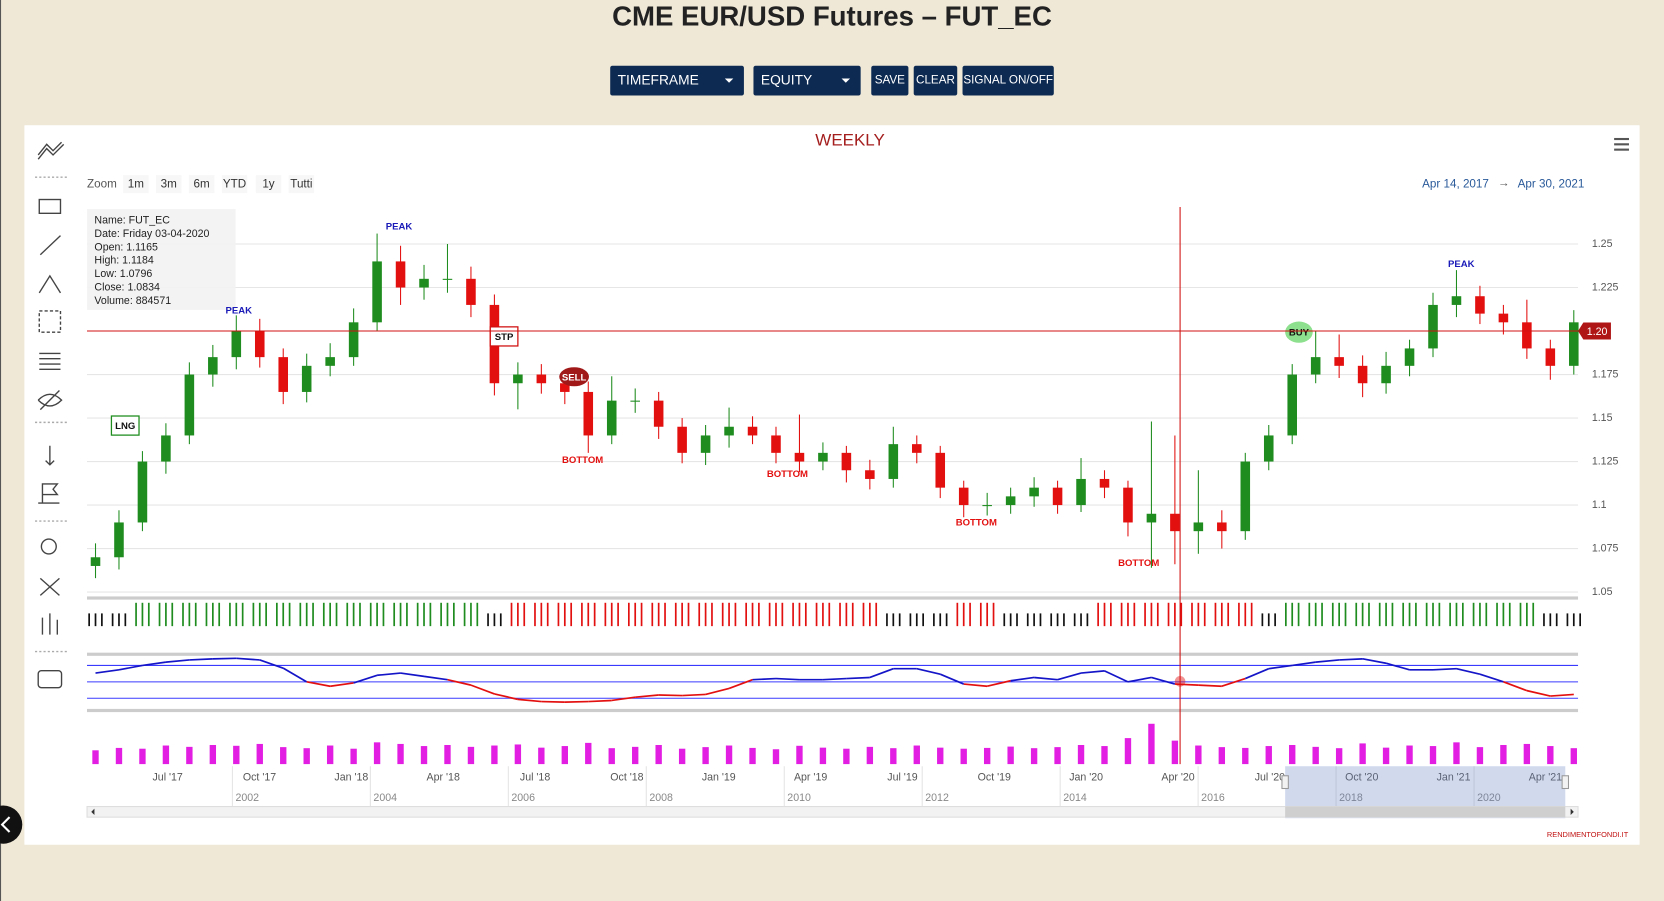  Describe the element at coordinates (1621, 144) in the screenshot. I see `menu-icon` at that location.